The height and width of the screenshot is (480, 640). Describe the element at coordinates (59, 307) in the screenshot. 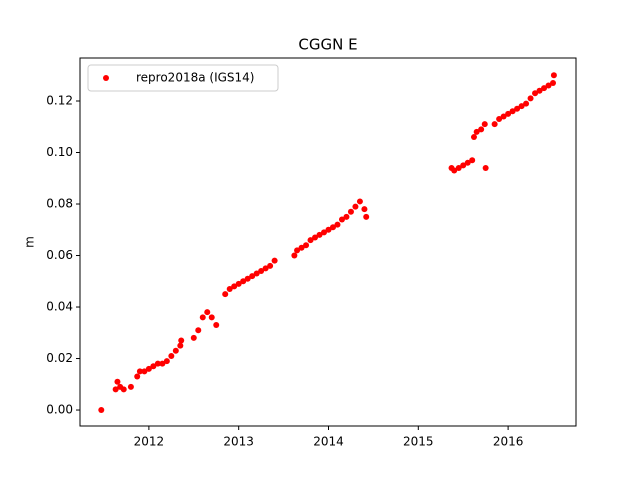

I see `y-tick-label: 0.04` at that location.